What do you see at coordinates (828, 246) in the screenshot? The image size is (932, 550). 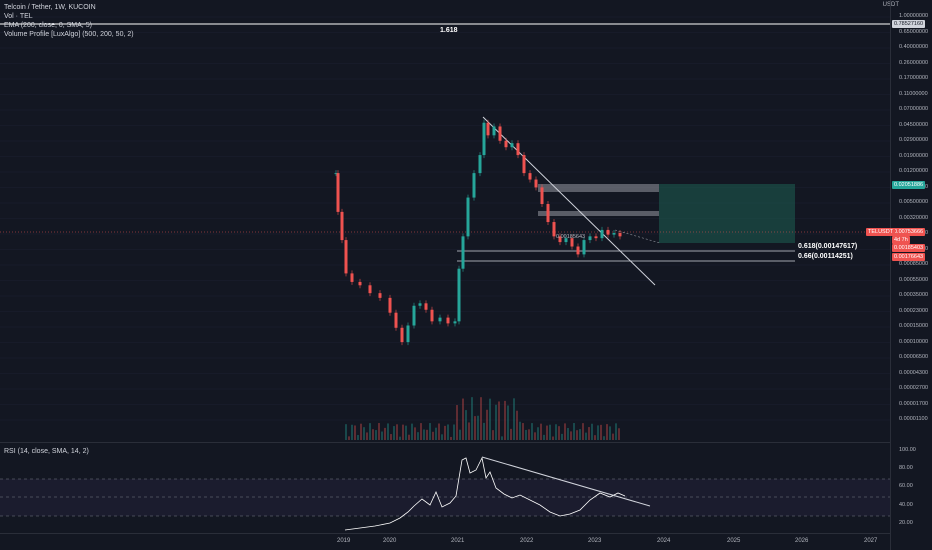 I see `fib-618-label: 0.618(0.00147617)` at bounding box center [828, 246].